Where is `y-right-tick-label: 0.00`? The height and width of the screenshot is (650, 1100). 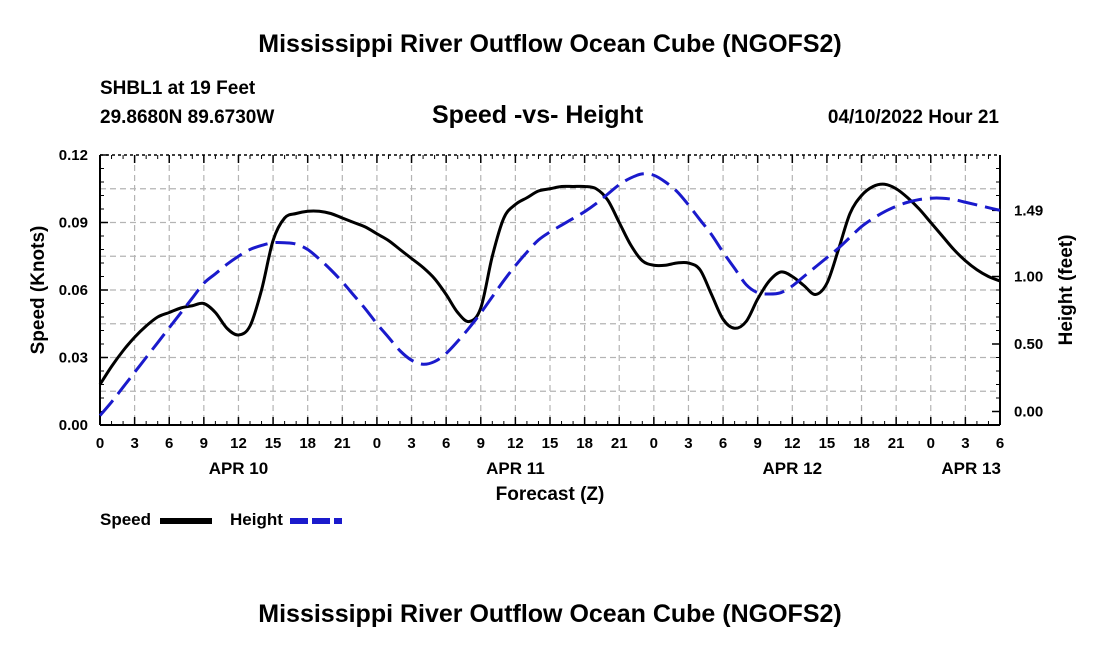 y-right-tick-label: 0.00 is located at coordinates (1028, 412).